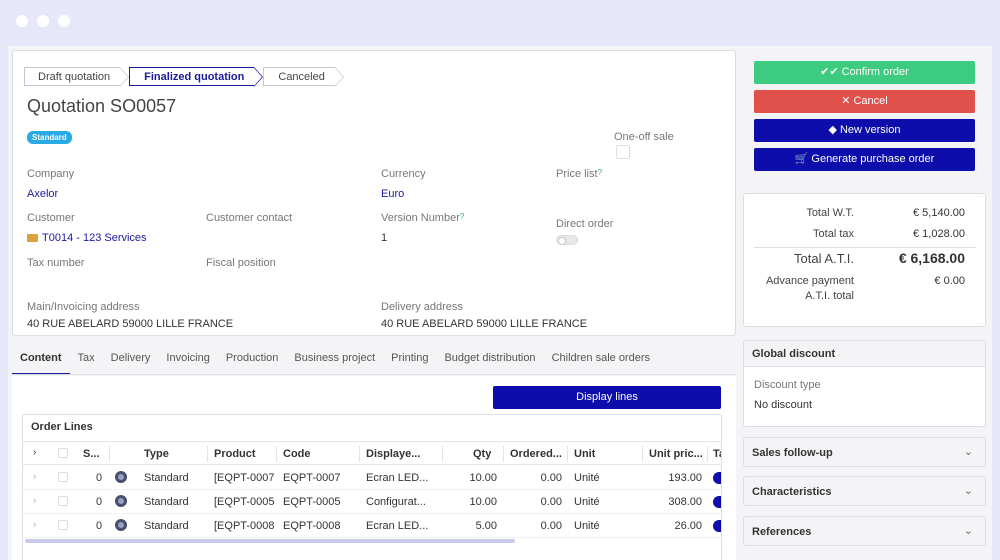  I want to click on horizontal-scrollbar, so click(270, 541).